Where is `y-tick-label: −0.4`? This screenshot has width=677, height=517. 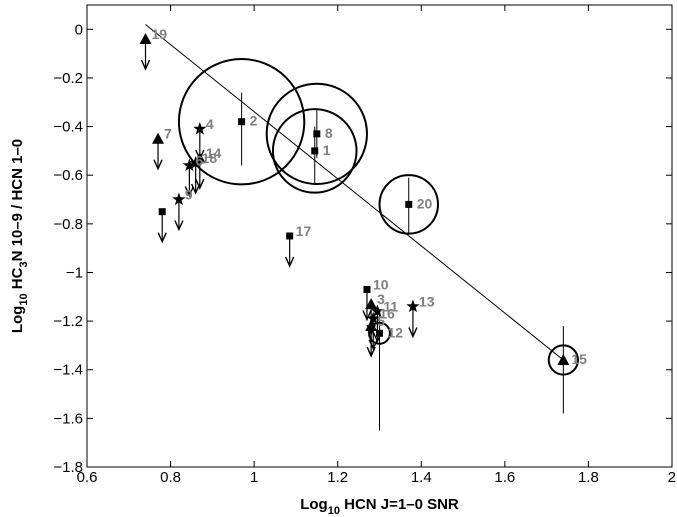 y-tick-label: −0.4 is located at coordinates (68, 127).